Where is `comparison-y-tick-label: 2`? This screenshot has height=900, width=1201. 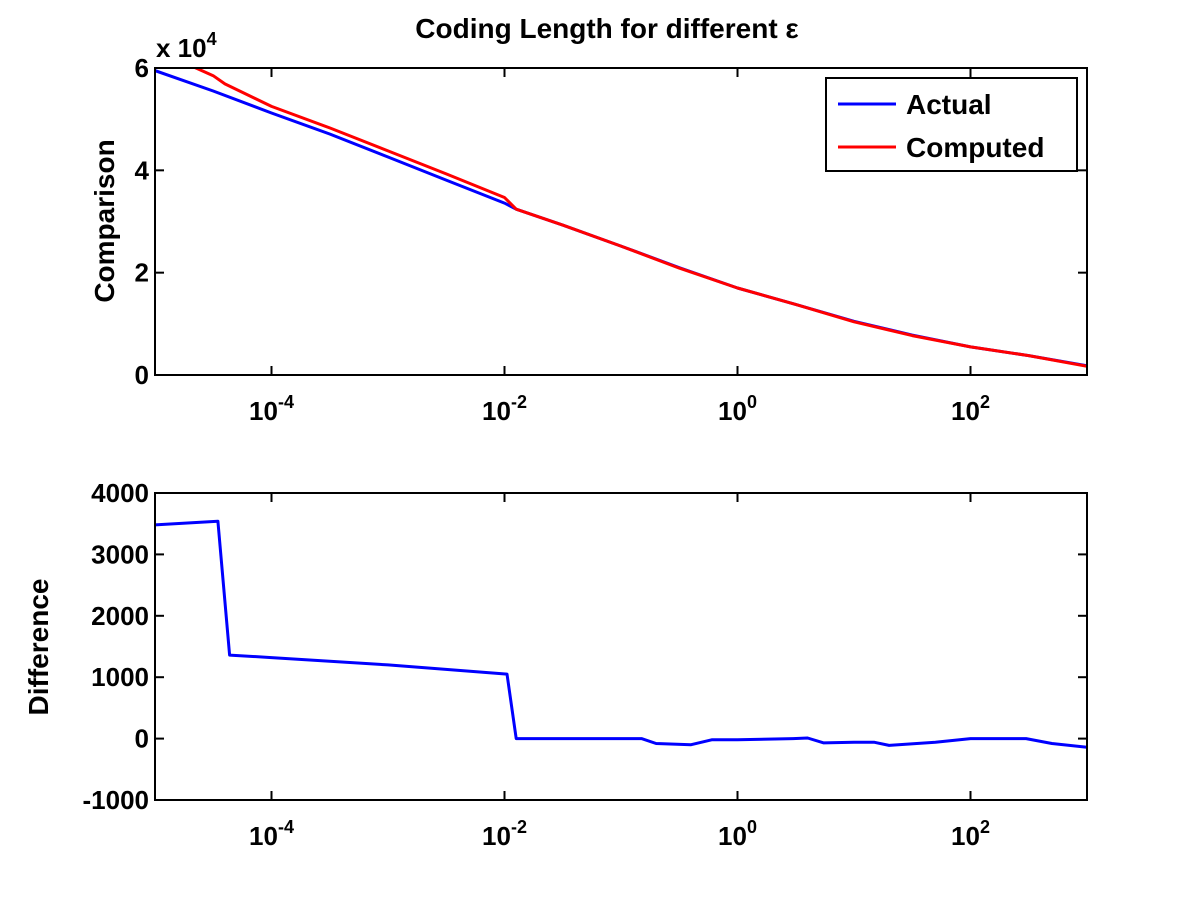 comparison-y-tick-label: 2 is located at coordinates (142, 273).